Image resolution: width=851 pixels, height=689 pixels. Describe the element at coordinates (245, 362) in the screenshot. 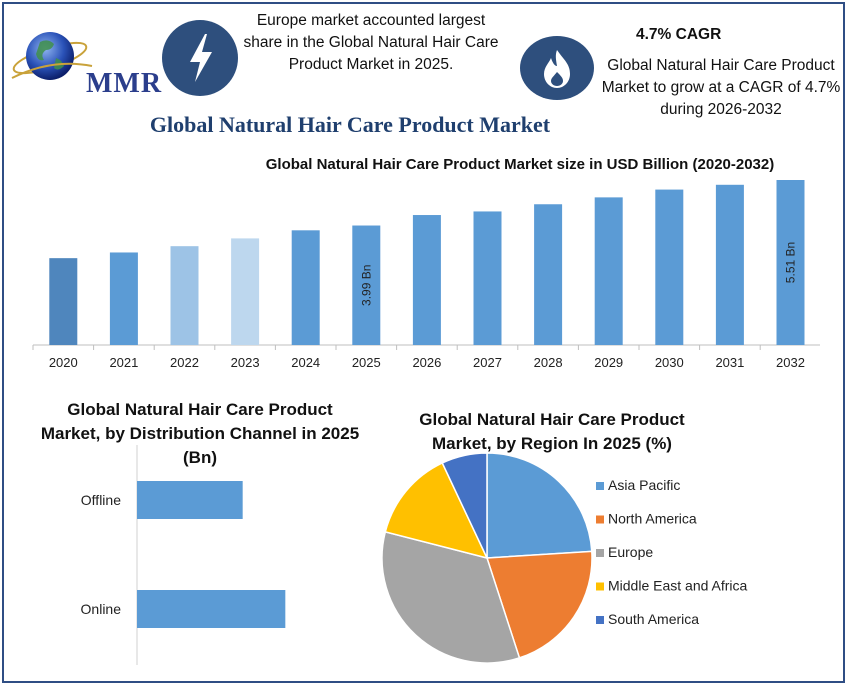

I see `x-tick-label: 2023` at that location.